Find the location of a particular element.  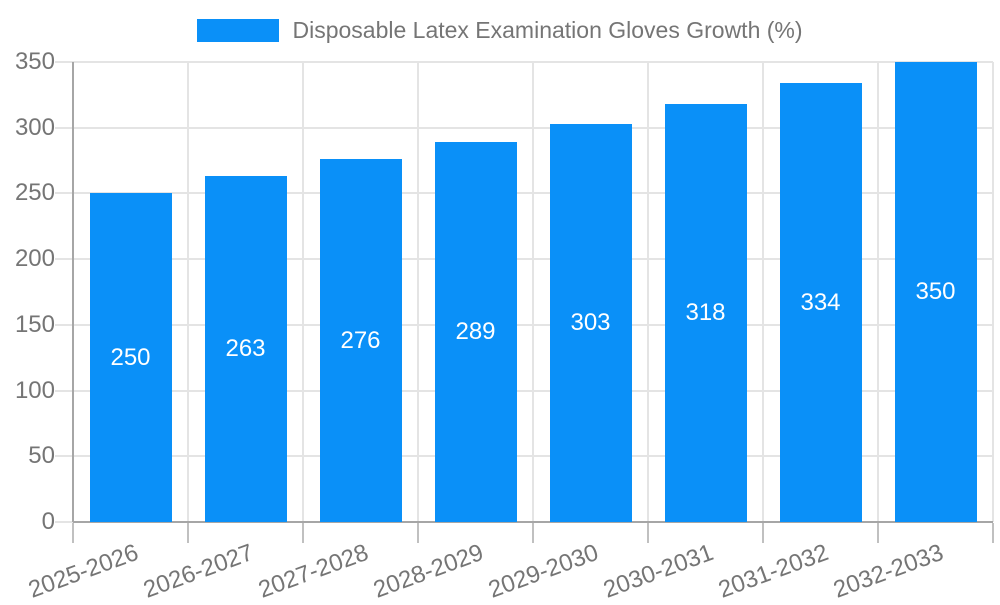

bar-value-label: 318 is located at coordinates (705, 313).